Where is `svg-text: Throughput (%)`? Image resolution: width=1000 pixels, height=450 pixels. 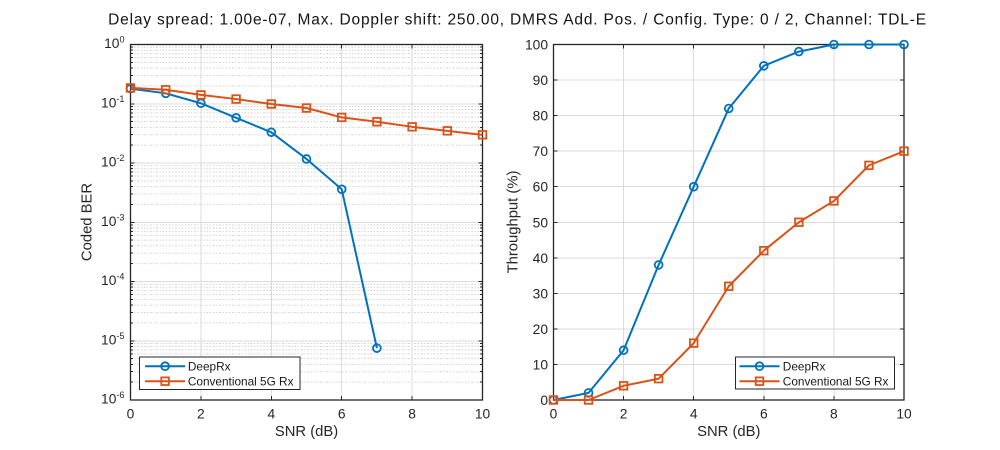 svg-text: Throughput (%) is located at coordinates (514, 222).